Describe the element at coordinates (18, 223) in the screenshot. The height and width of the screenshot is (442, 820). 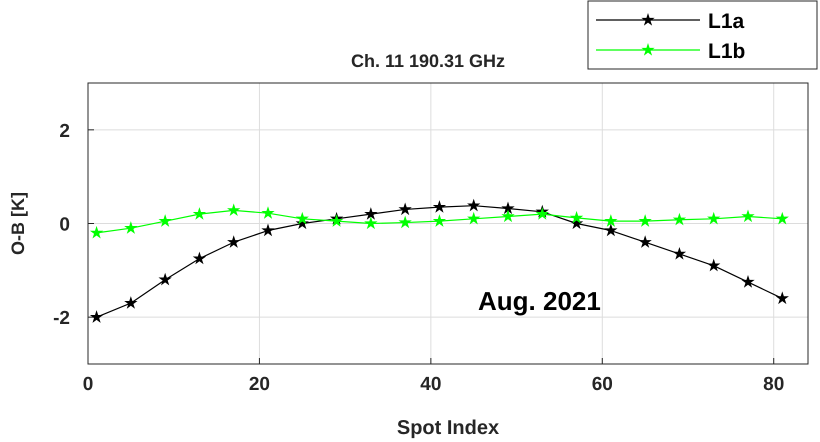
I see `y-axis-title: O-B [K]` at that location.